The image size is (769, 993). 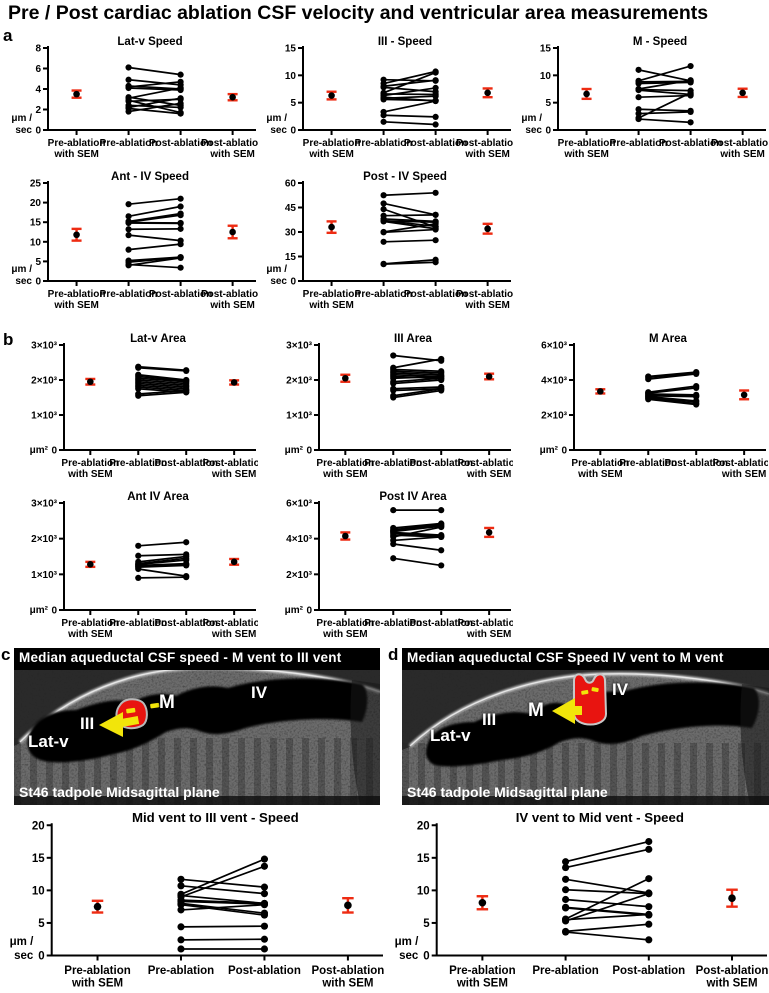 What do you see at coordinates (8, 339) in the screenshot?
I see `panel-label-b: b` at bounding box center [8, 339].